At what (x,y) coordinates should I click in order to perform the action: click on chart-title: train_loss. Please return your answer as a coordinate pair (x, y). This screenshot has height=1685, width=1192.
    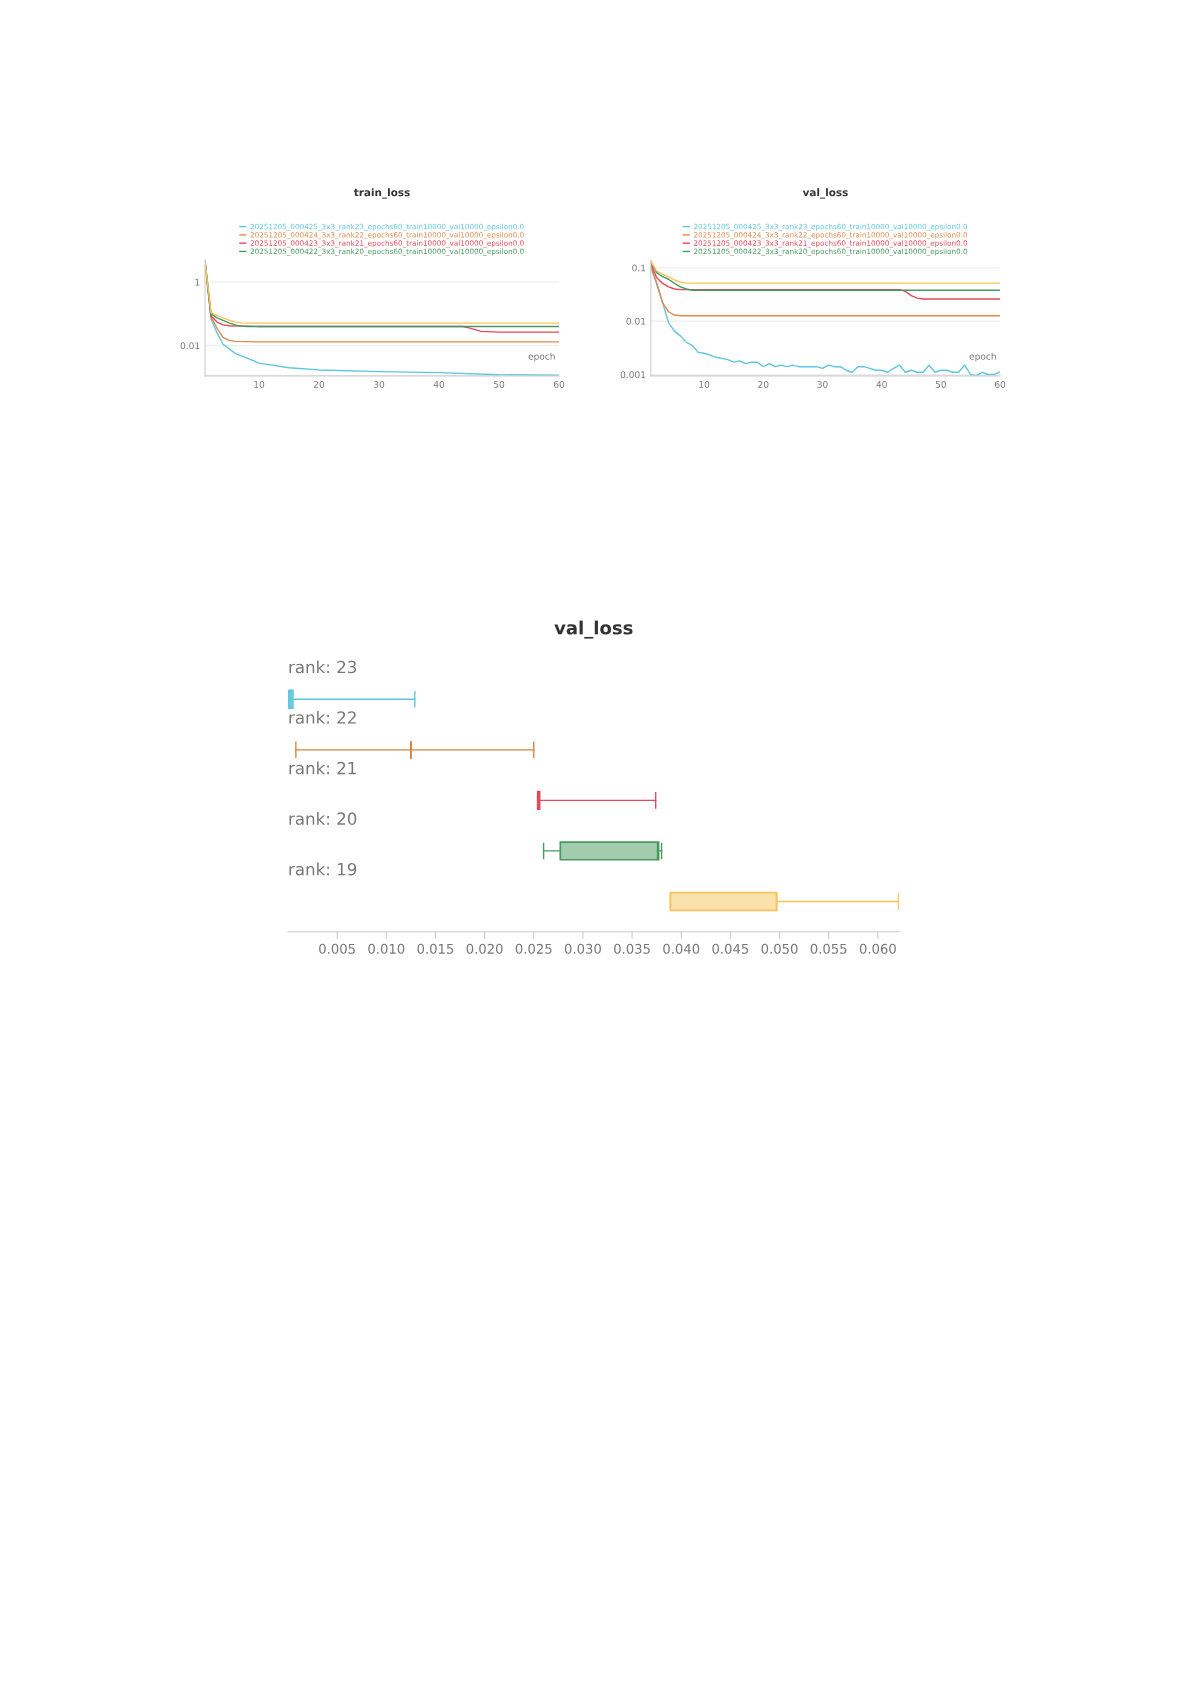
    Looking at the image, I should click on (381, 193).